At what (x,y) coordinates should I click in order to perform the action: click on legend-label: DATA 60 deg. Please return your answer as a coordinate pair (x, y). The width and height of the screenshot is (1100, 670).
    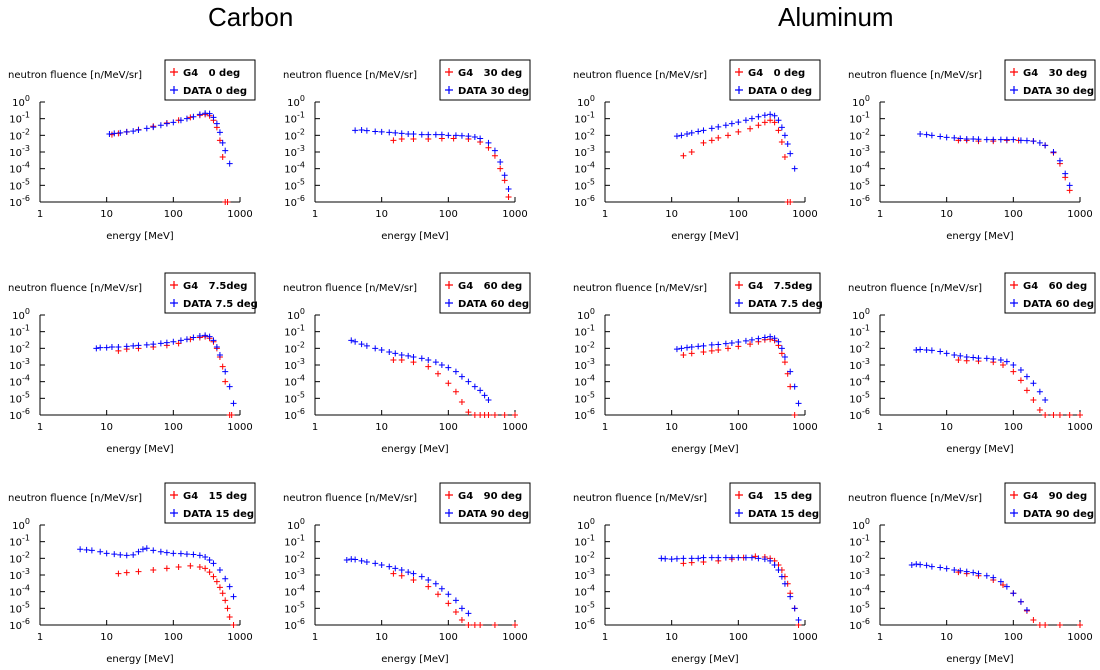
    Looking at the image, I should click on (1058, 304).